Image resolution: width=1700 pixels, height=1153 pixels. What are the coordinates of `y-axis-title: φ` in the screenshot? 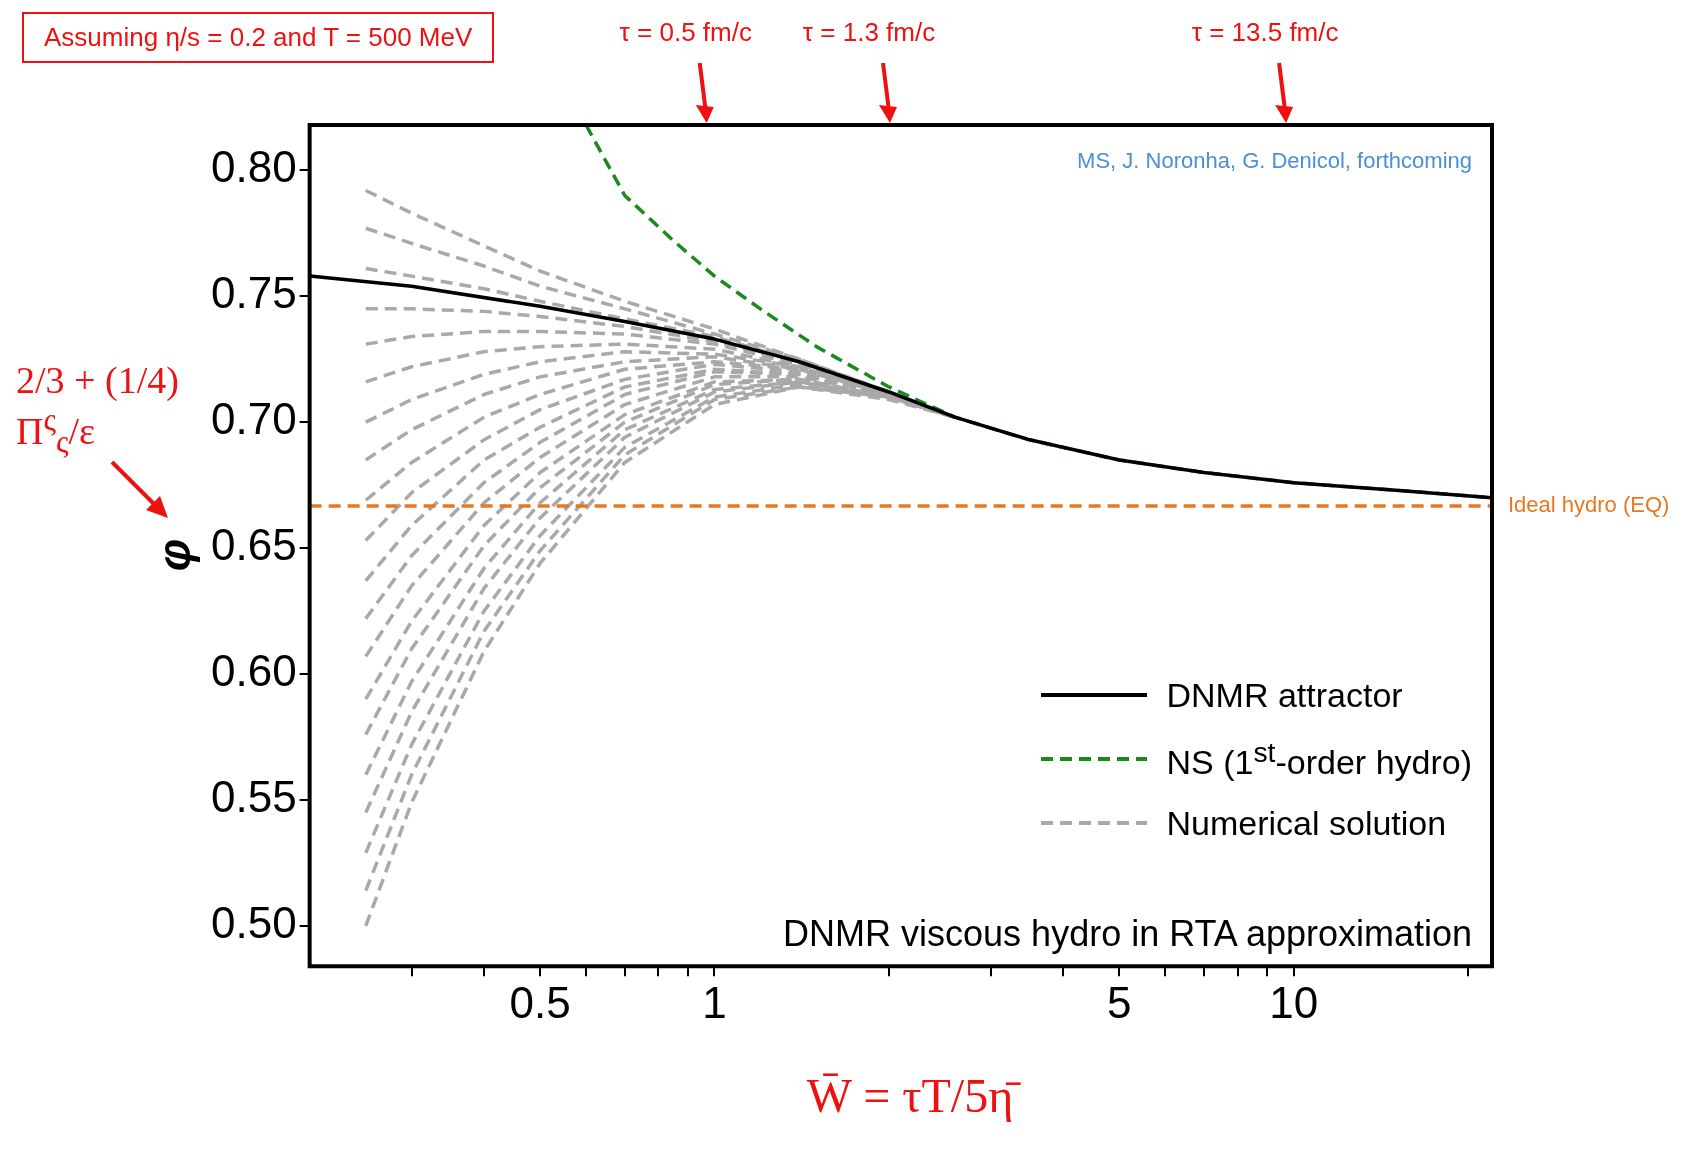 It's located at (174, 555).